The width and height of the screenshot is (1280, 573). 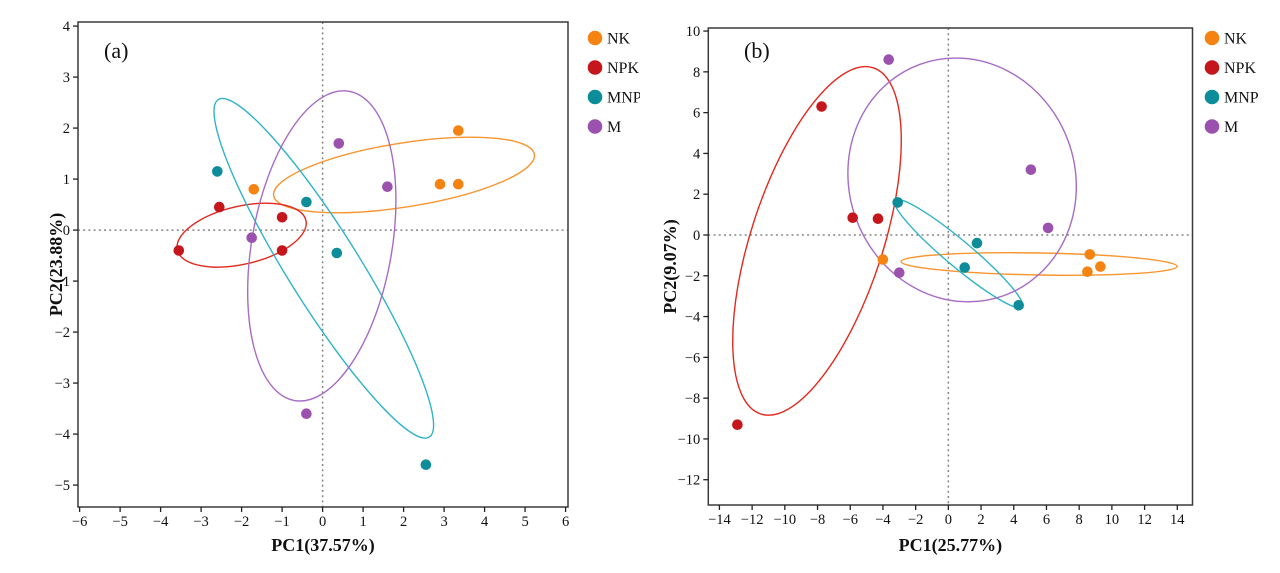 What do you see at coordinates (66, 180) in the screenshot?
I see `y-tick-label: 1` at bounding box center [66, 180].